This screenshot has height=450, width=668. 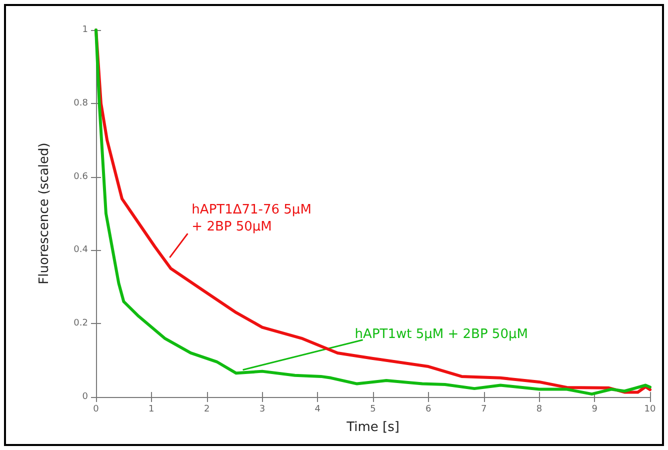 I want to click on y-tick-label: 1, so click(x=85, y=30).